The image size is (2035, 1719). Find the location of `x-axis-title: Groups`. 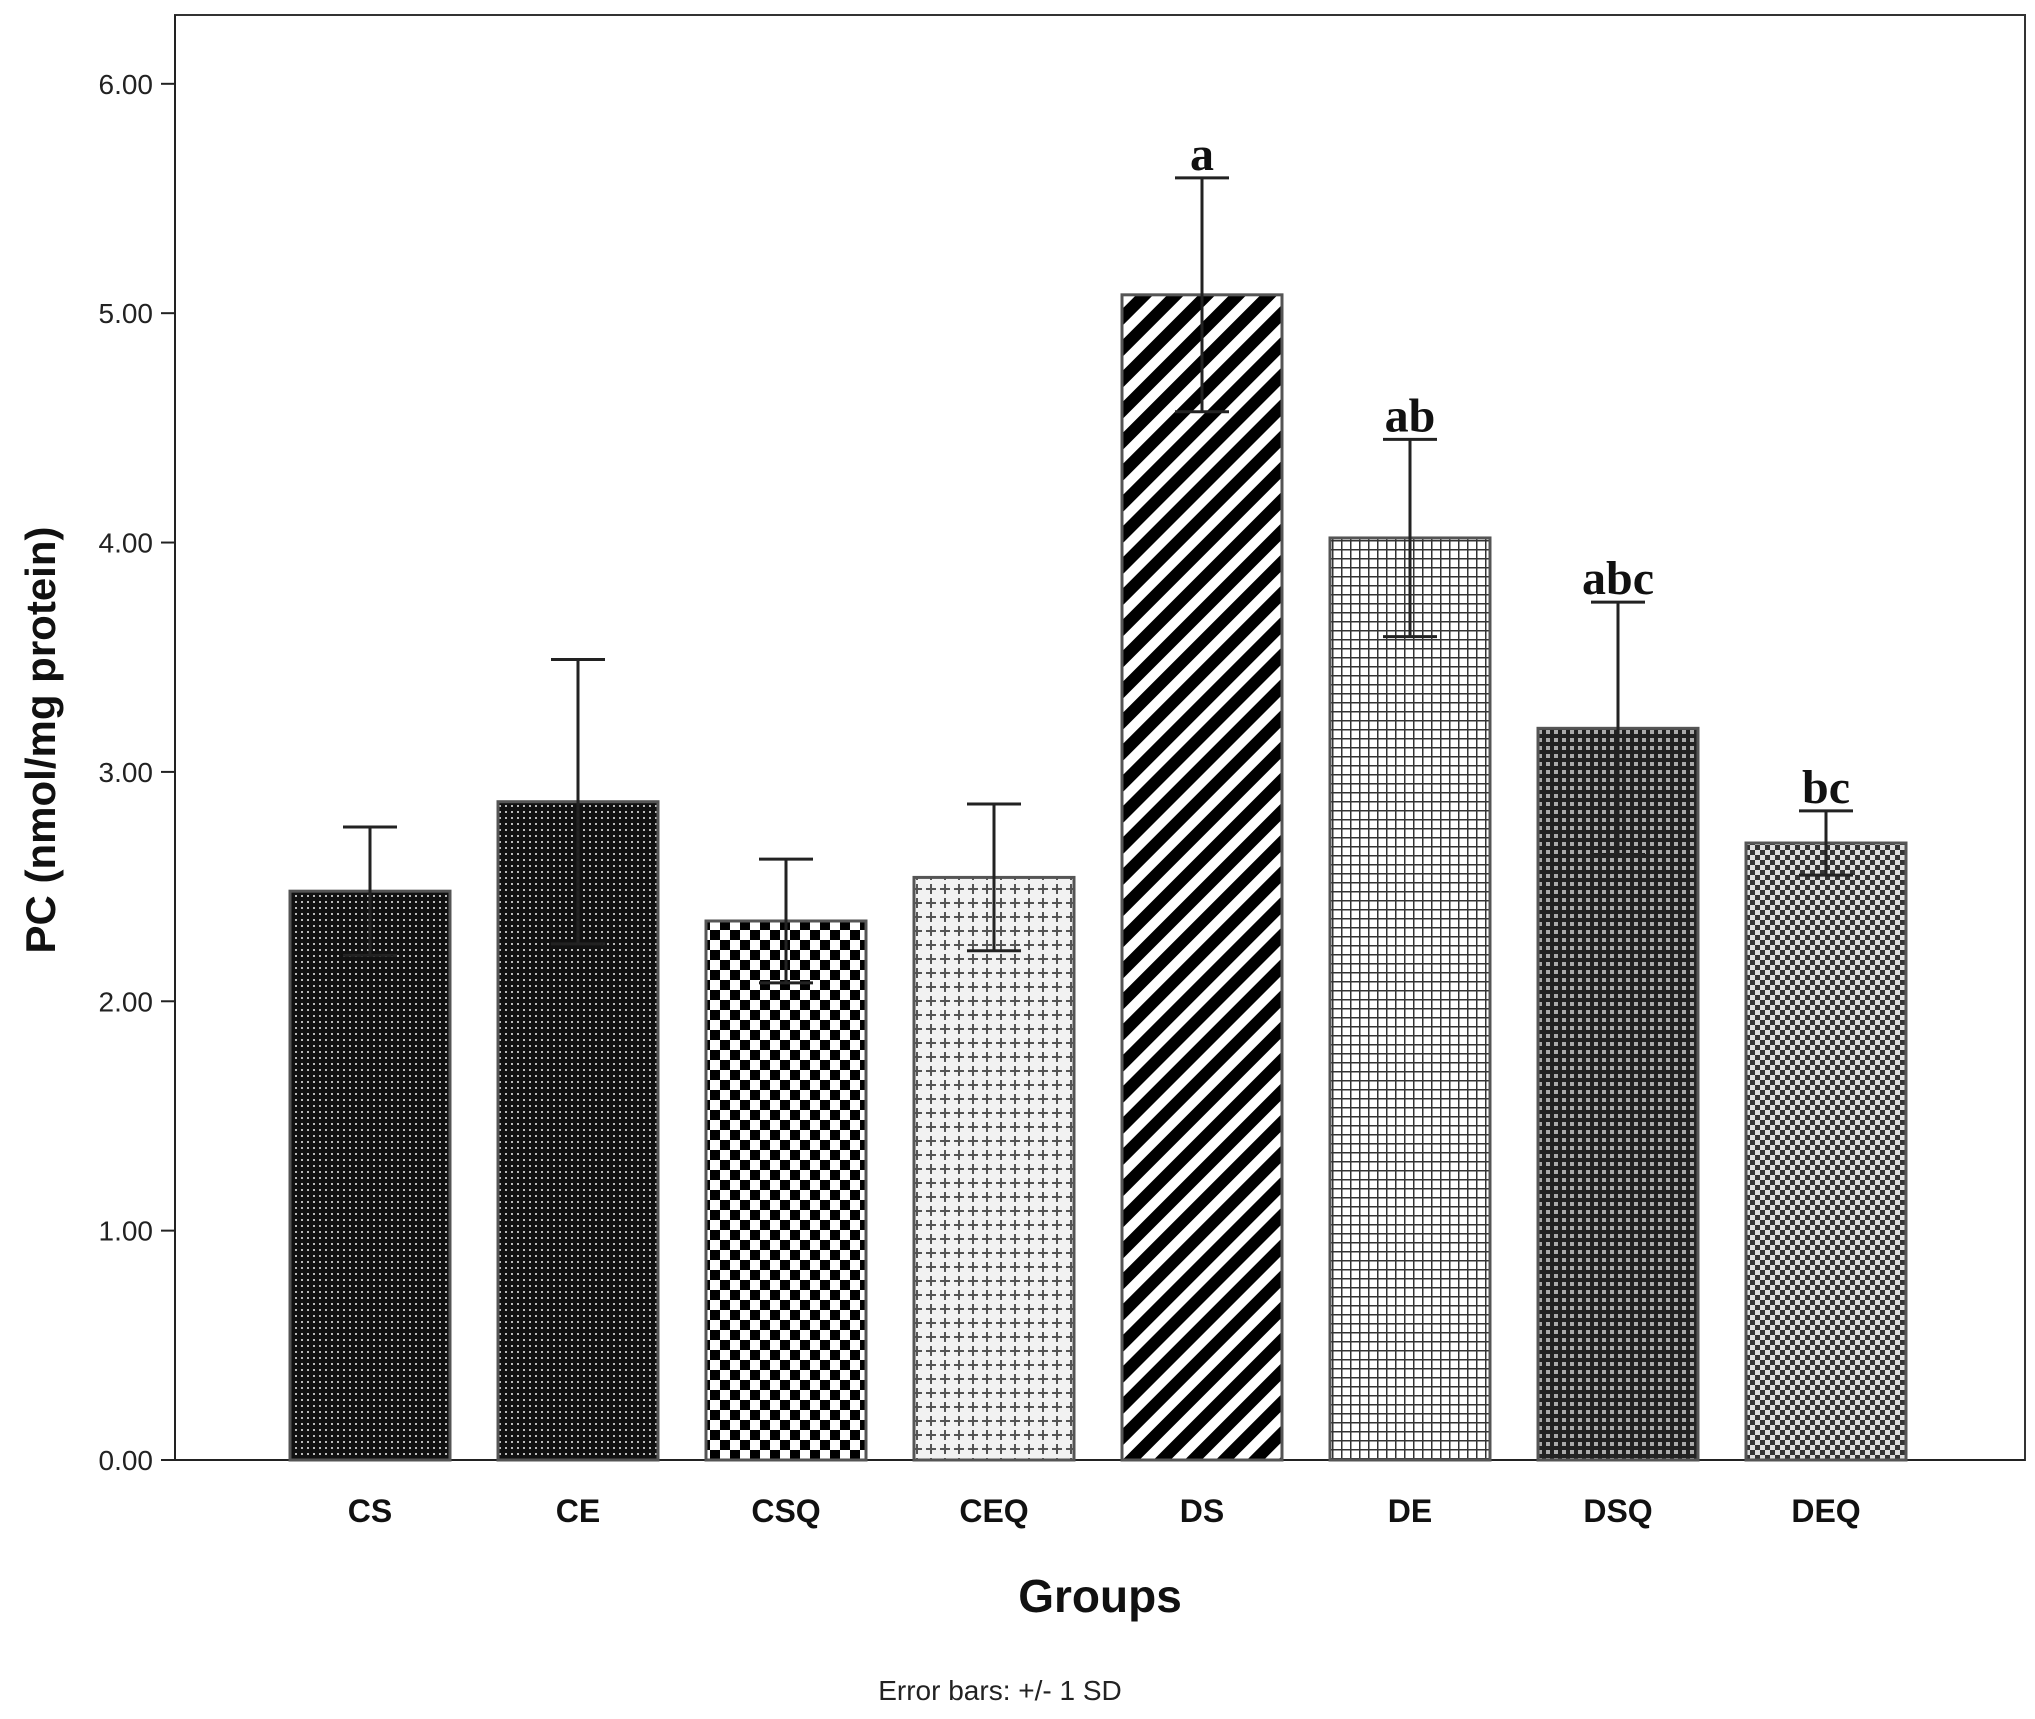

x-axis-title: Groups is located at coordinates (1100, 1596).